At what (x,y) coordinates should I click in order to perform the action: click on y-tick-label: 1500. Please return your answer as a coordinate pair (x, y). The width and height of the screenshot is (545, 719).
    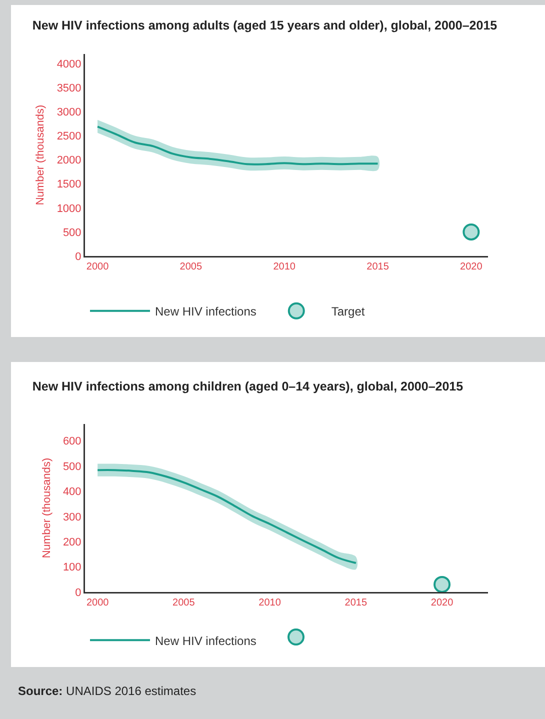
    Looking at the image, I should click on (69, 184).